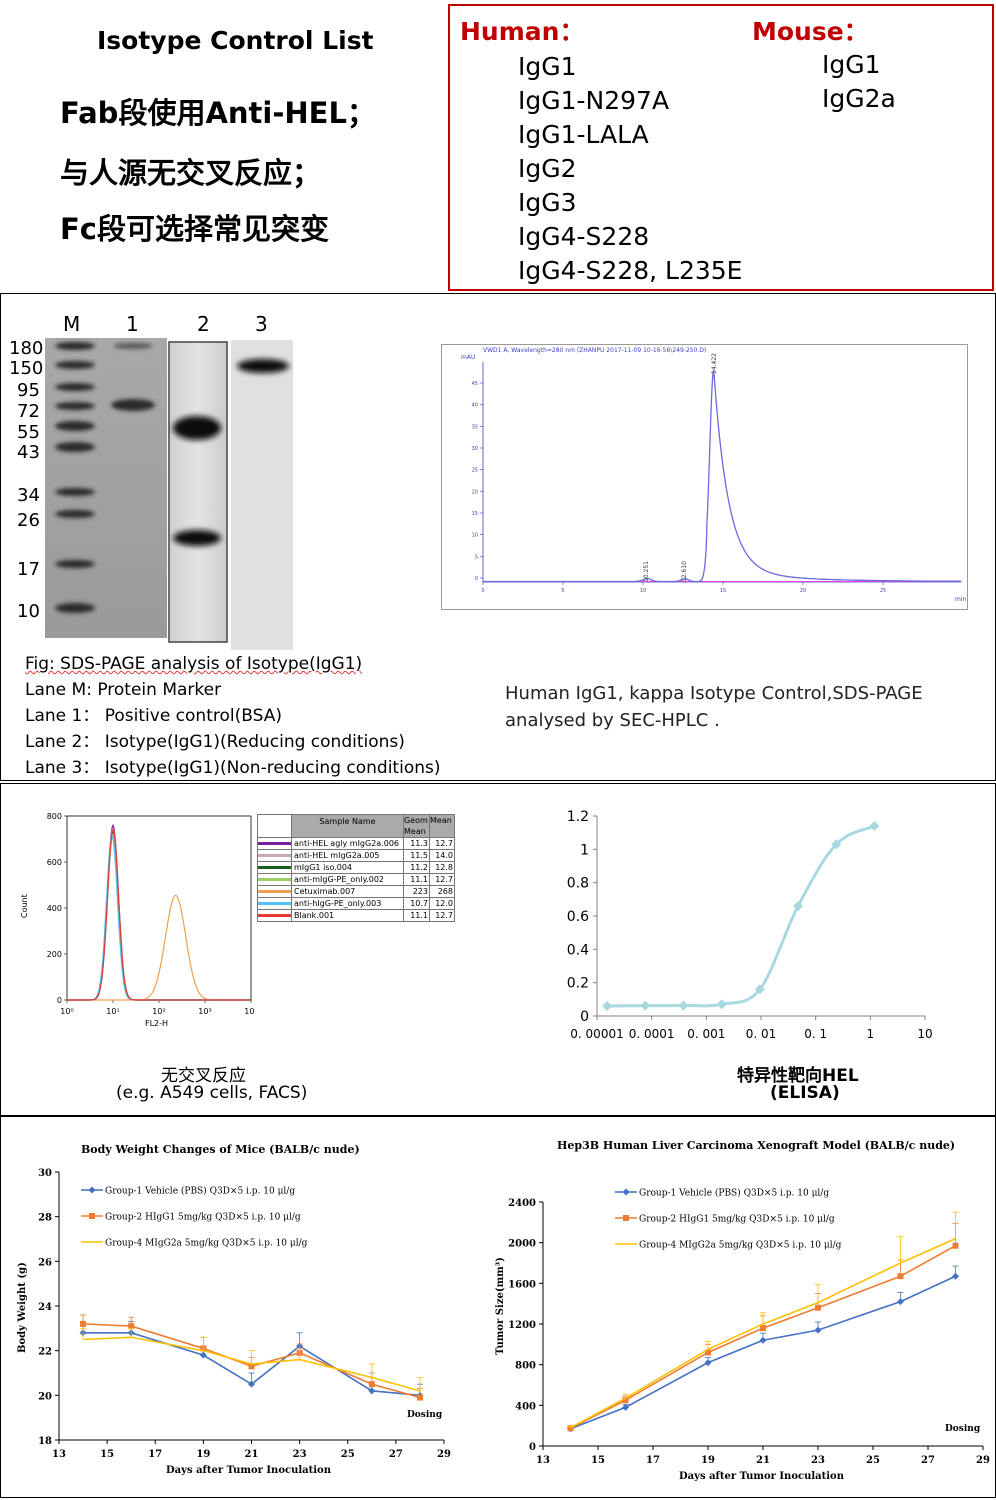 The height and width of the screenshot is (1500, 996). What do you see at coordinates (417, 891) in the screenshot?
I see `table-cell: 223` at bounding box center [417, 891].